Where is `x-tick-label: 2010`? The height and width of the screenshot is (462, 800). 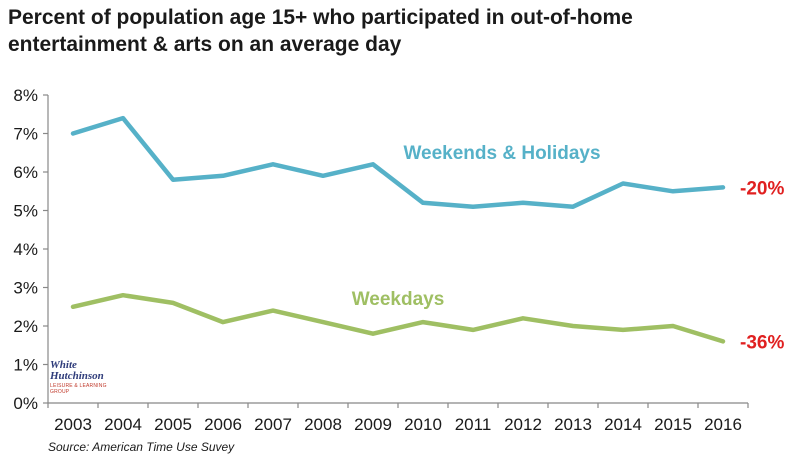
x-tick-label: 2010 is located at coordinates (423, 424).